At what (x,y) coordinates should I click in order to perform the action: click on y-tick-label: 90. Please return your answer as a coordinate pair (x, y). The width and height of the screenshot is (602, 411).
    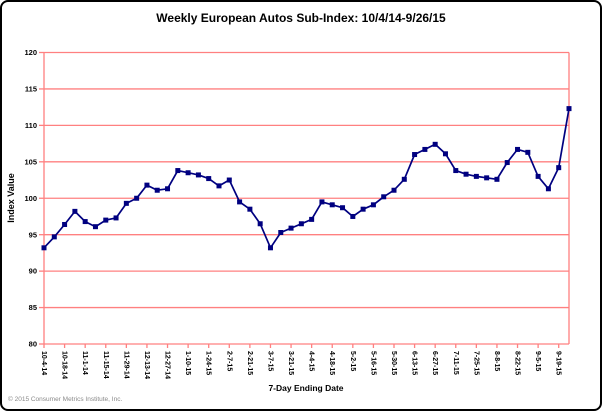
    Looking at the image, I should click on (33, 271).